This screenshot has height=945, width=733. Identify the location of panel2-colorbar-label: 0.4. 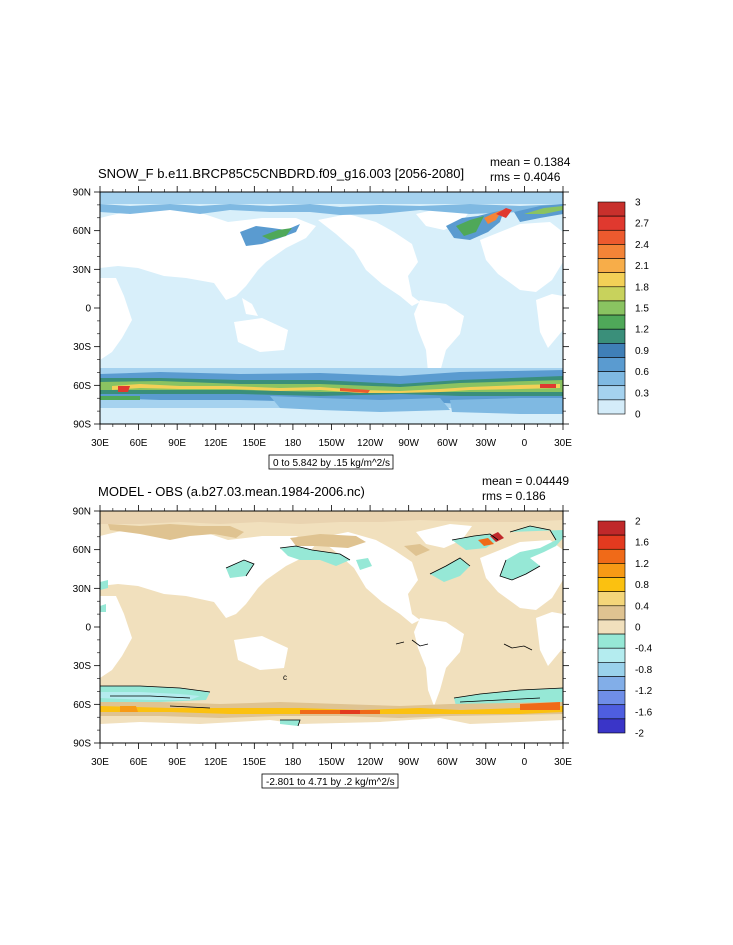
(642, 606).